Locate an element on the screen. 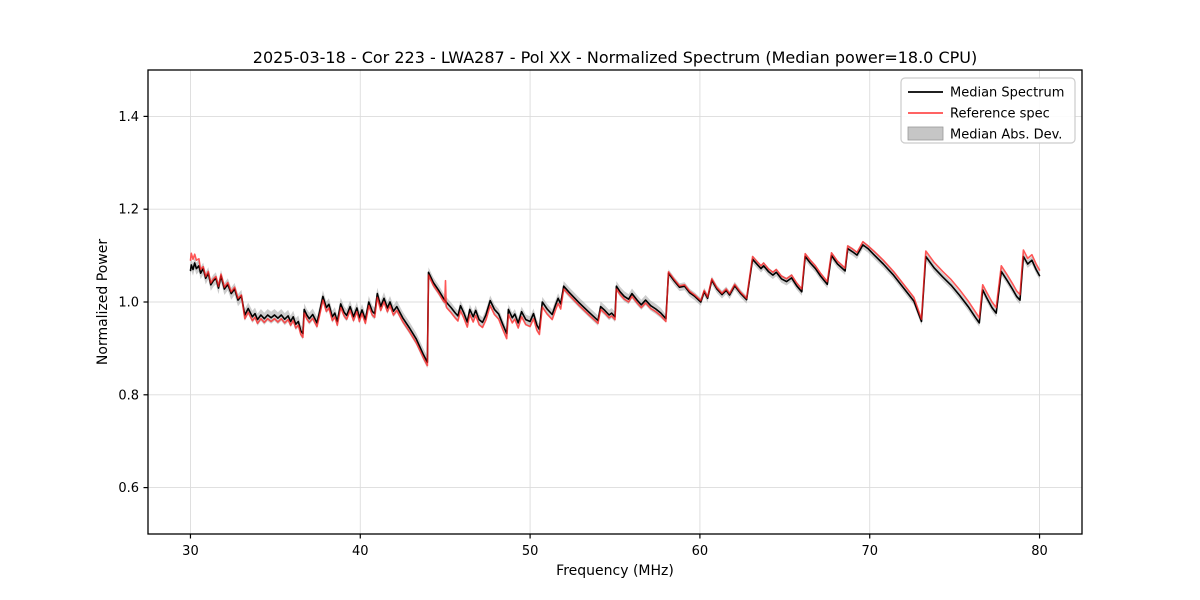 The image size is (1200, 600). legend-box is located at coordinates (988, 110).